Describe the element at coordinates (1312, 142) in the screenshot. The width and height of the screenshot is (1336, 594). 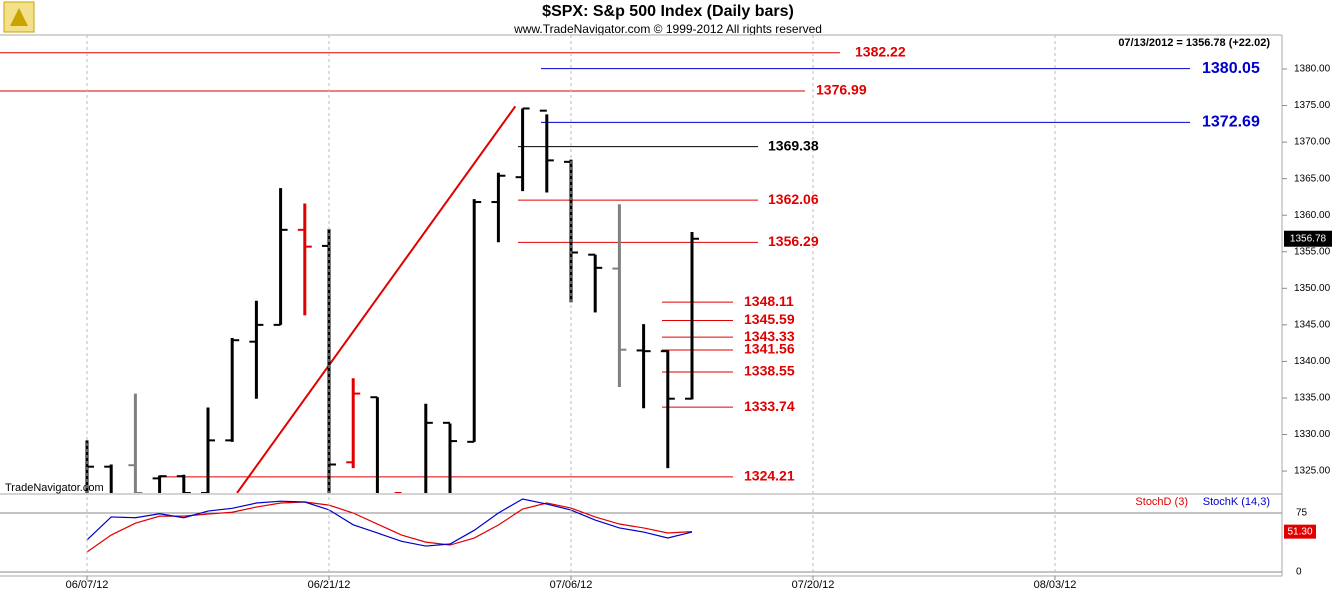
I see `y-tick-label: 1370.00` at that location.